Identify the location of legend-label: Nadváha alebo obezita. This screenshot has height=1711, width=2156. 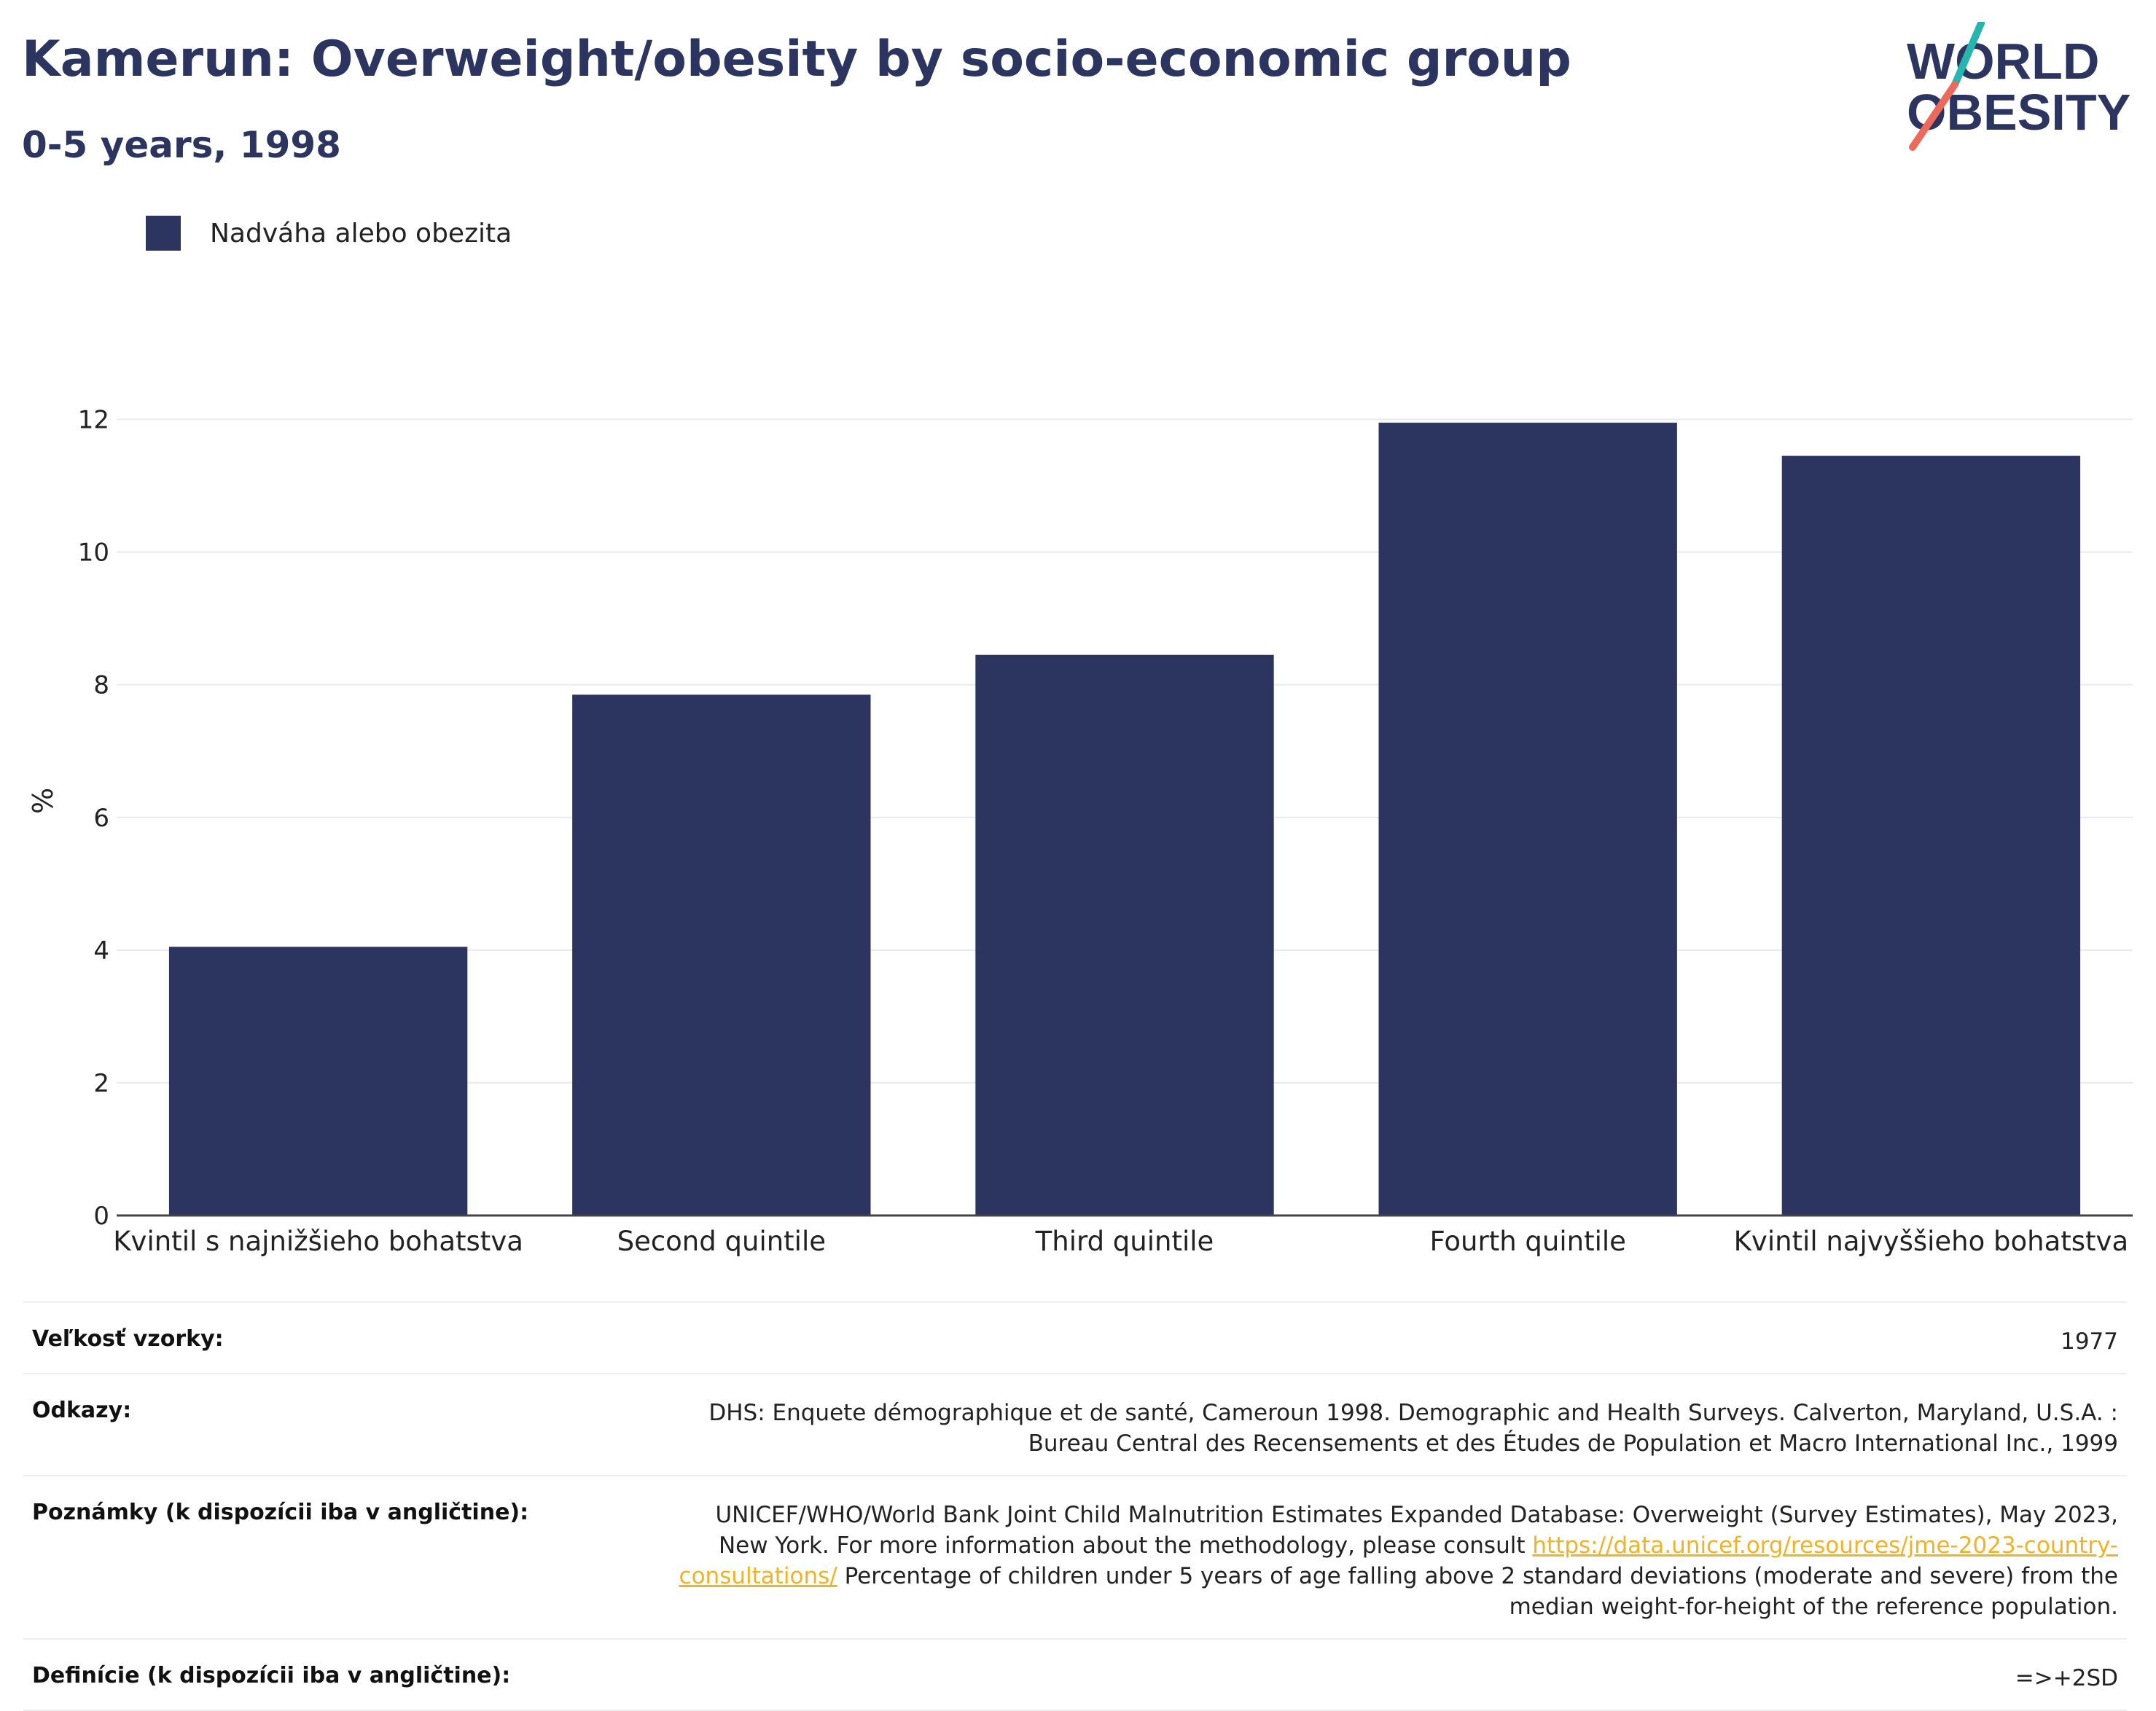
(361, 233).